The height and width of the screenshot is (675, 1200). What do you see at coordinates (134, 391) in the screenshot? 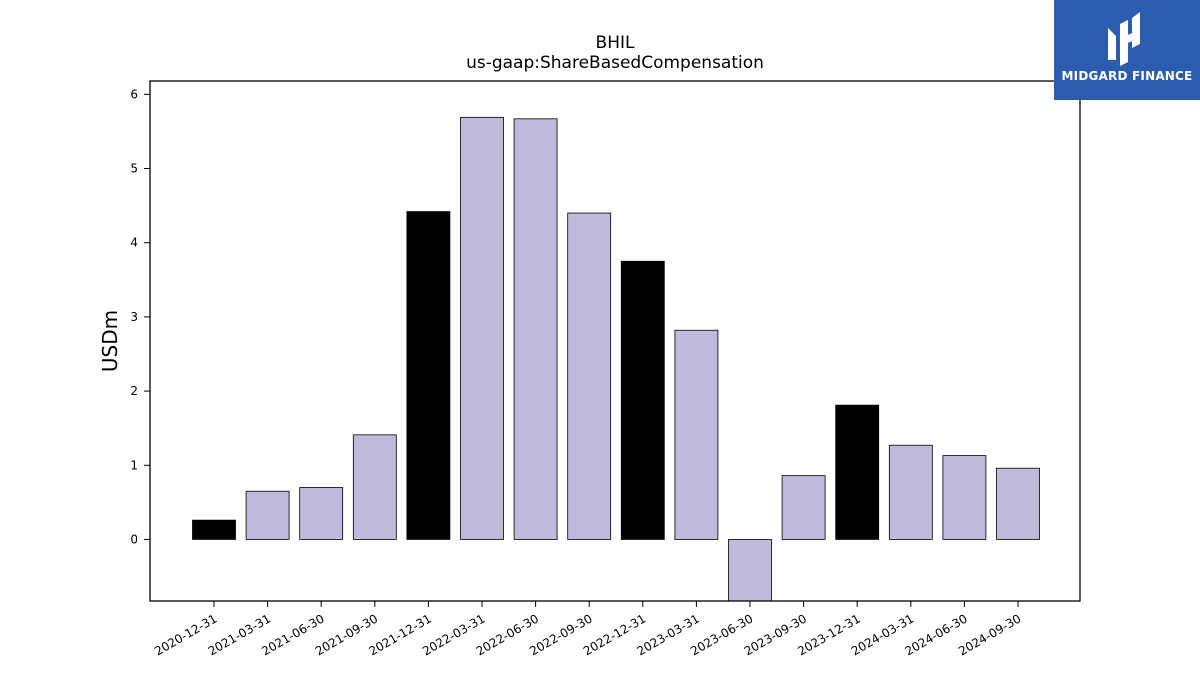
I see `y-tick-label: 2` at bounding box center [134, 391].